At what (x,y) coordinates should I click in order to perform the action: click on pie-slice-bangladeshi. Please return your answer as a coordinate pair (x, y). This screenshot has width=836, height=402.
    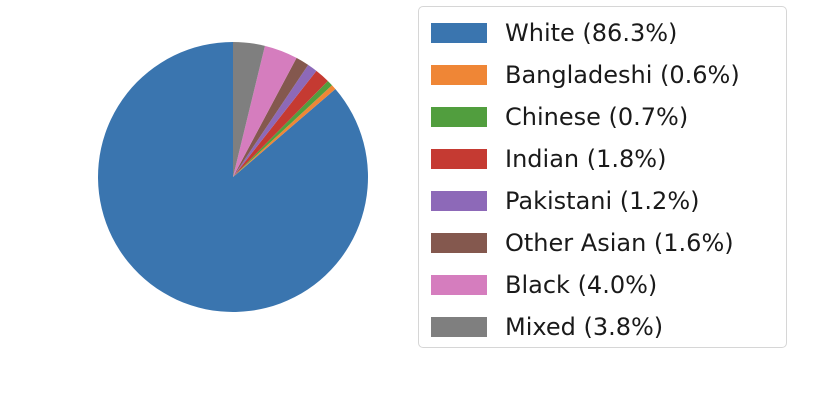
    Looking at the image, I should click on (284, 131).